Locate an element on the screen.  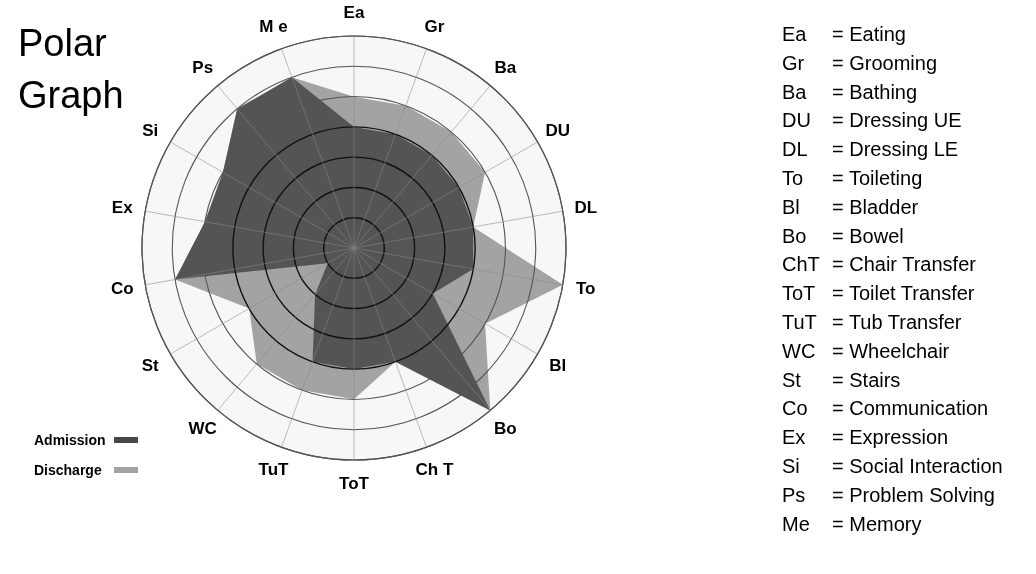
text: Ex = Expression is located at coordinates (865, 437).